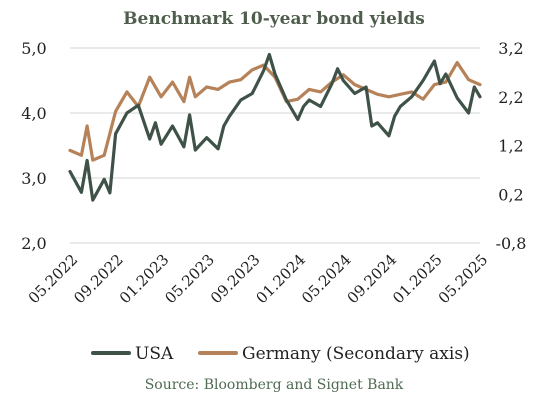 This screenshot has width=548, height=404. I want to click on x-tick-label: 09.2023, so click(235, 279).